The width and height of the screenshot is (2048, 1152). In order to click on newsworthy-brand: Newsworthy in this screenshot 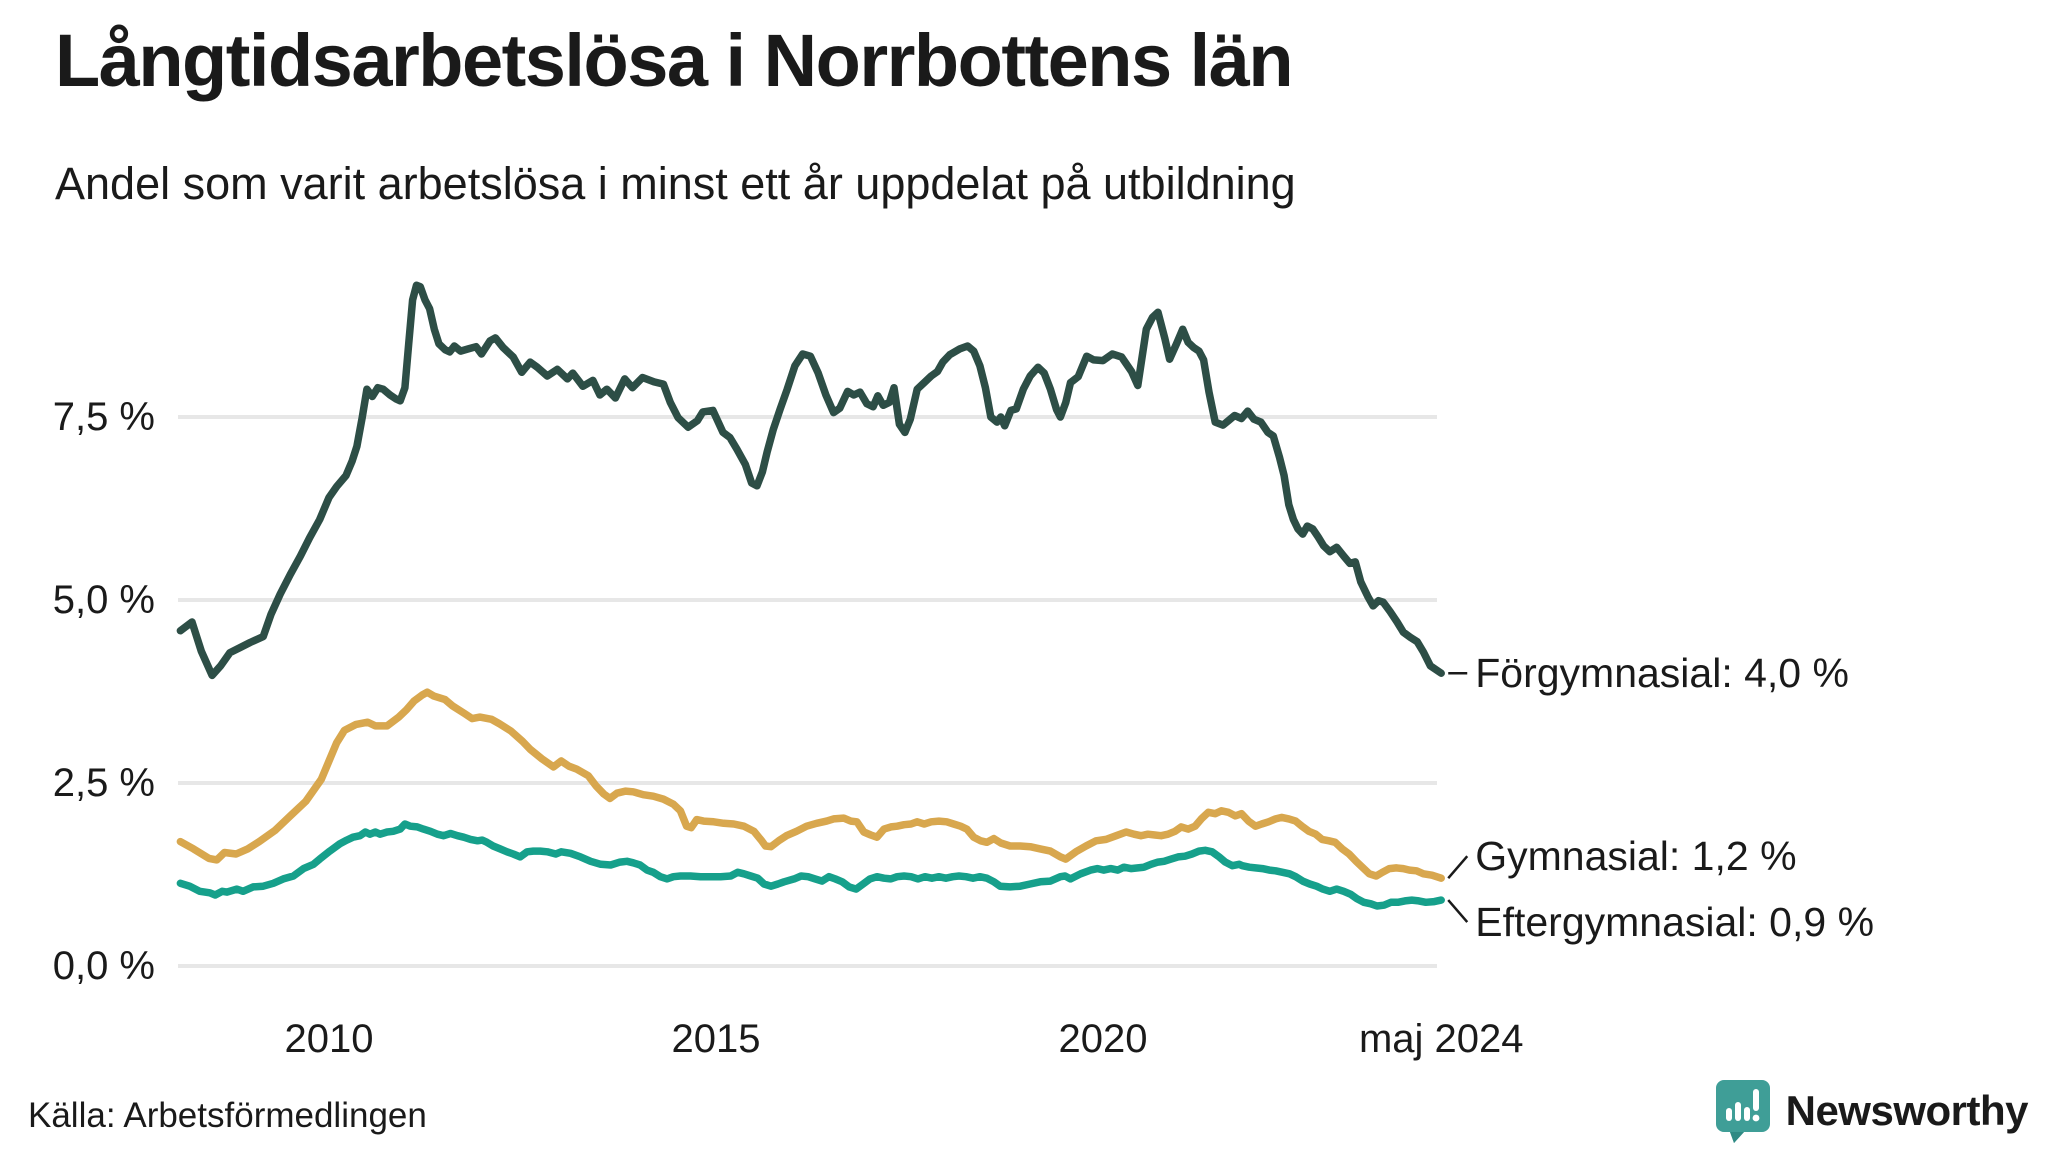, I will do `click(1871, 1111)`.